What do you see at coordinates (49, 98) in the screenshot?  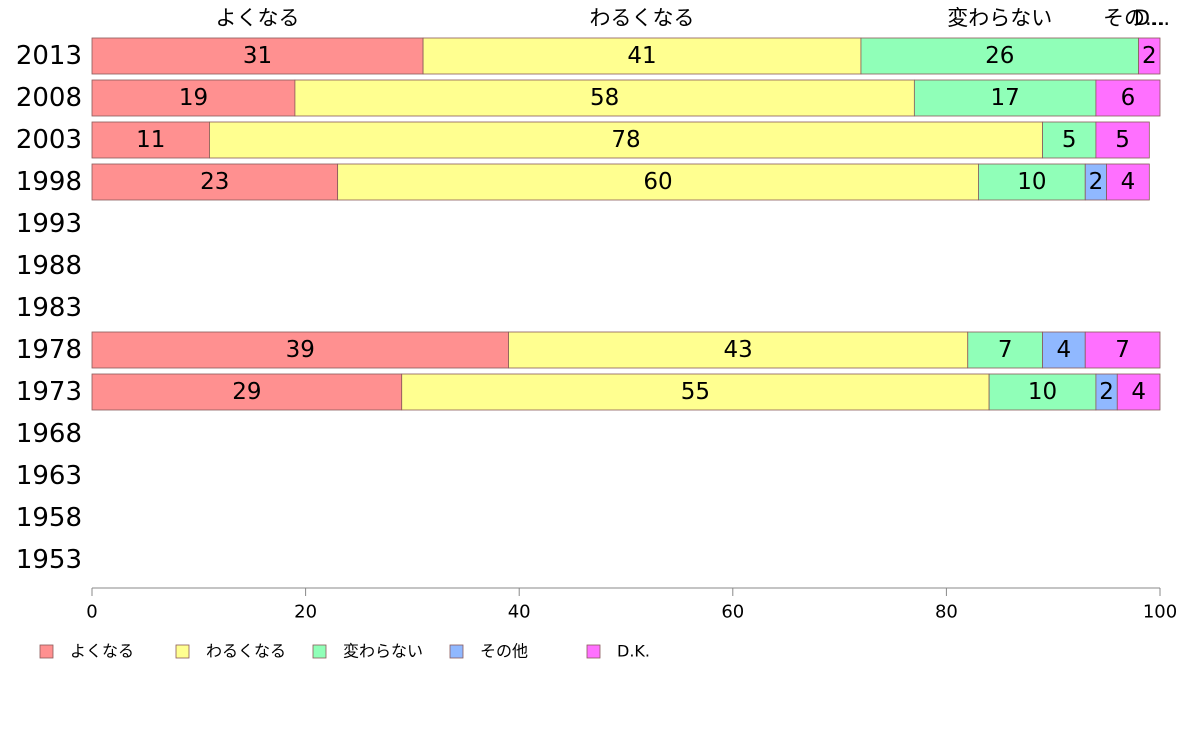 I see `year-label-2008: 2008` at bounding box center [49, 98].